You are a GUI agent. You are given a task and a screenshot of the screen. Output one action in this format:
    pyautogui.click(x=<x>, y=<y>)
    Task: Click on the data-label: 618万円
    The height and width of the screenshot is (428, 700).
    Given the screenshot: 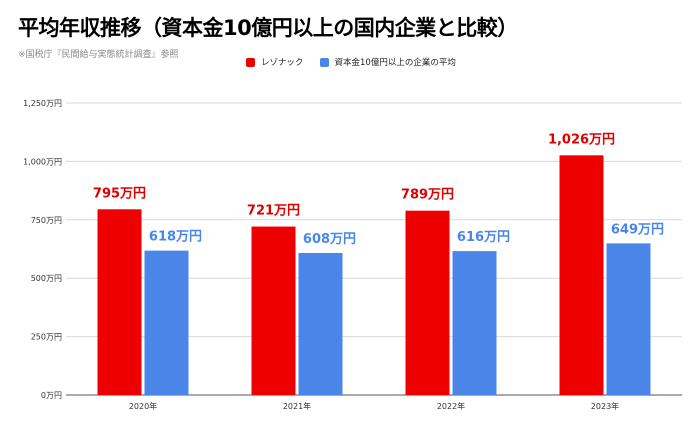 What is the action you would take?
    pyautogui.click(x=175, y=237)
    